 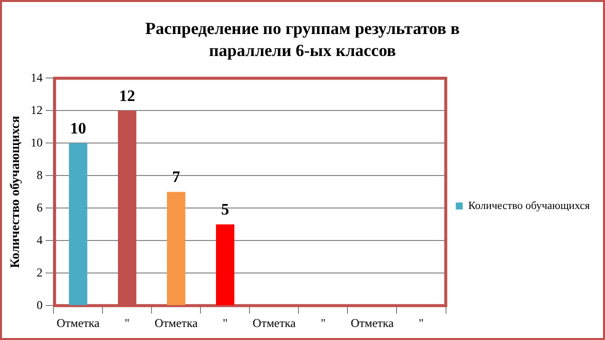 I want to click on legend-label: Количество обучающихся, so click(x=529, y=206).